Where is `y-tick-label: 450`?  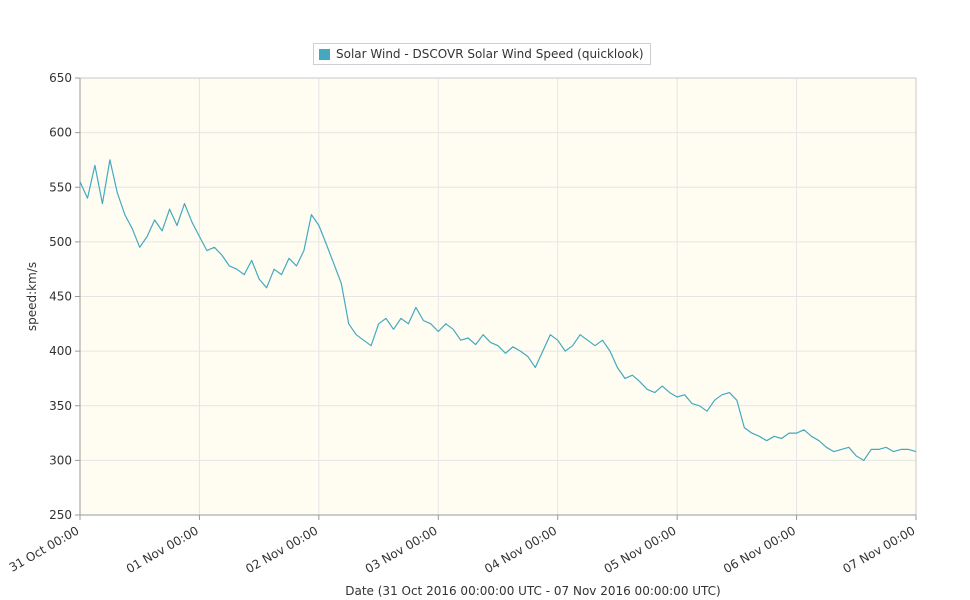
y-tick-label: 450 is located at coordinates (60, 297).